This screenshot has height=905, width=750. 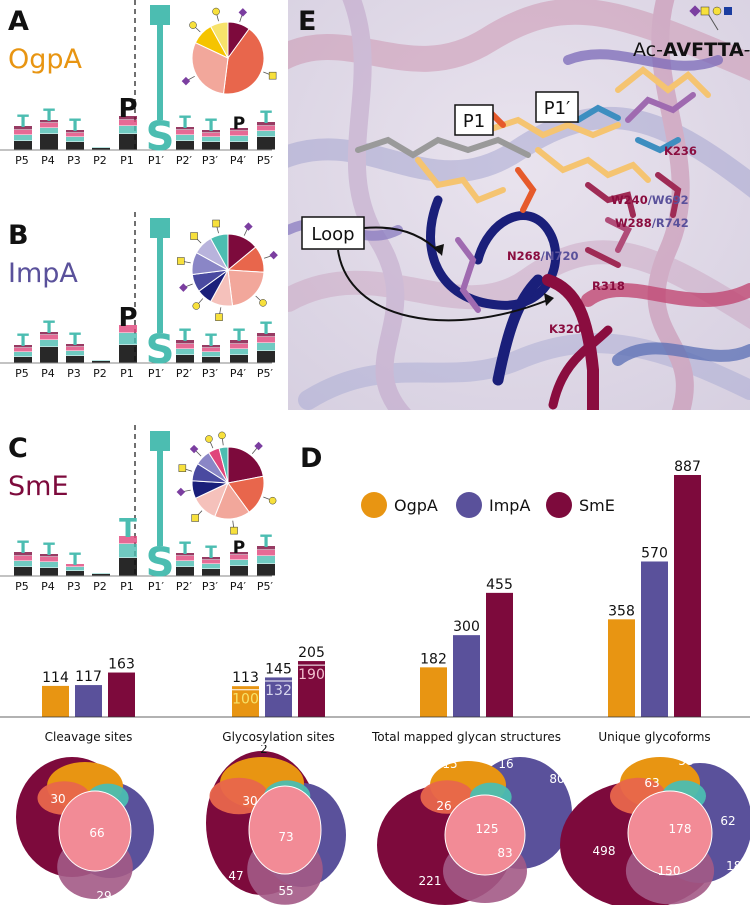 What do you see at coordinates (443, 806) in the screenshot?
I see `venn-count-label: 26` at bounding box center [443, 806].